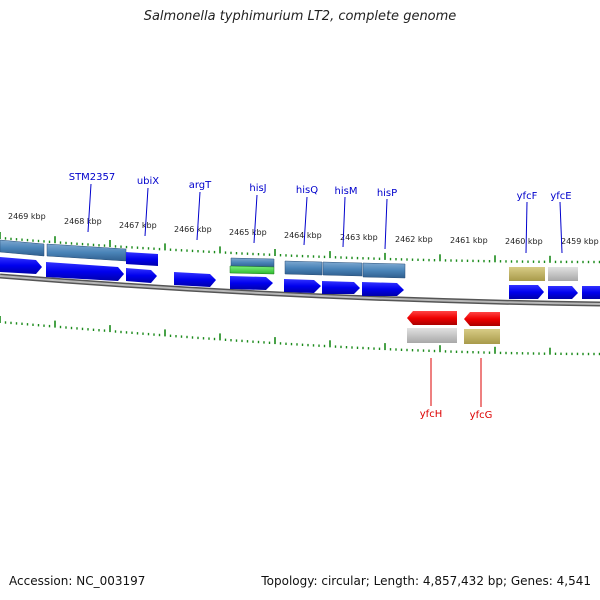 The height and width of the screenshot is (600, 600). What do you see at coordinates (148, 181) in the screenshot?
I see `gene-label-ubiX: ubiX` at bounding box center [148, 181].